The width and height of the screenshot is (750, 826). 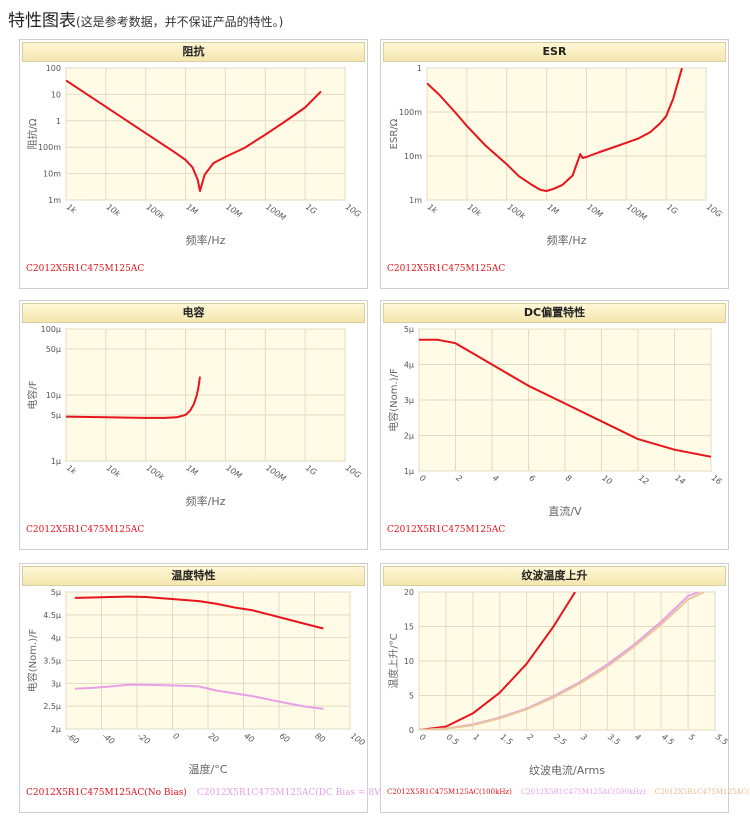 What do you see at coordinates (51, 329) in the screenshot?
I see `y-tick-label: 100µ` at bounding box center [51, 329].